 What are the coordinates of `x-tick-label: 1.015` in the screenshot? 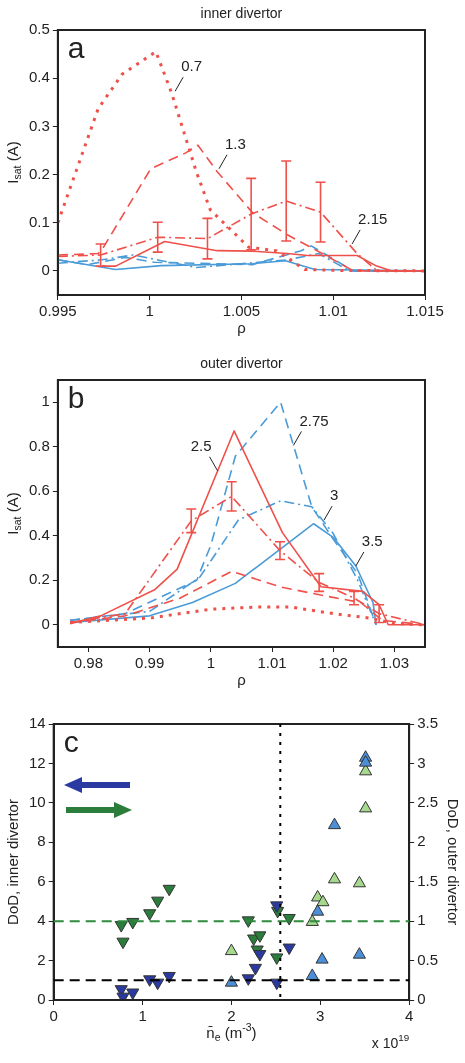 It's located at (425, 311).